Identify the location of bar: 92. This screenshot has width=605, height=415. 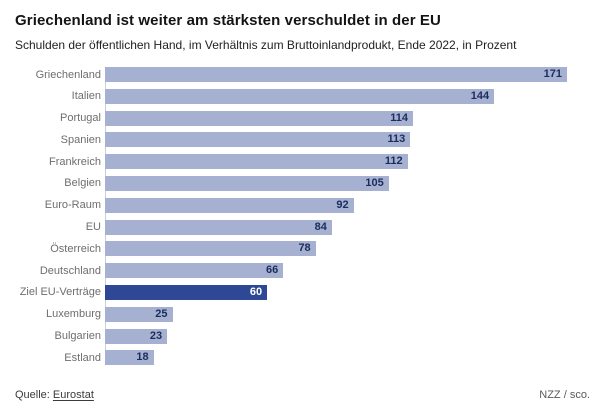
(229, 205).